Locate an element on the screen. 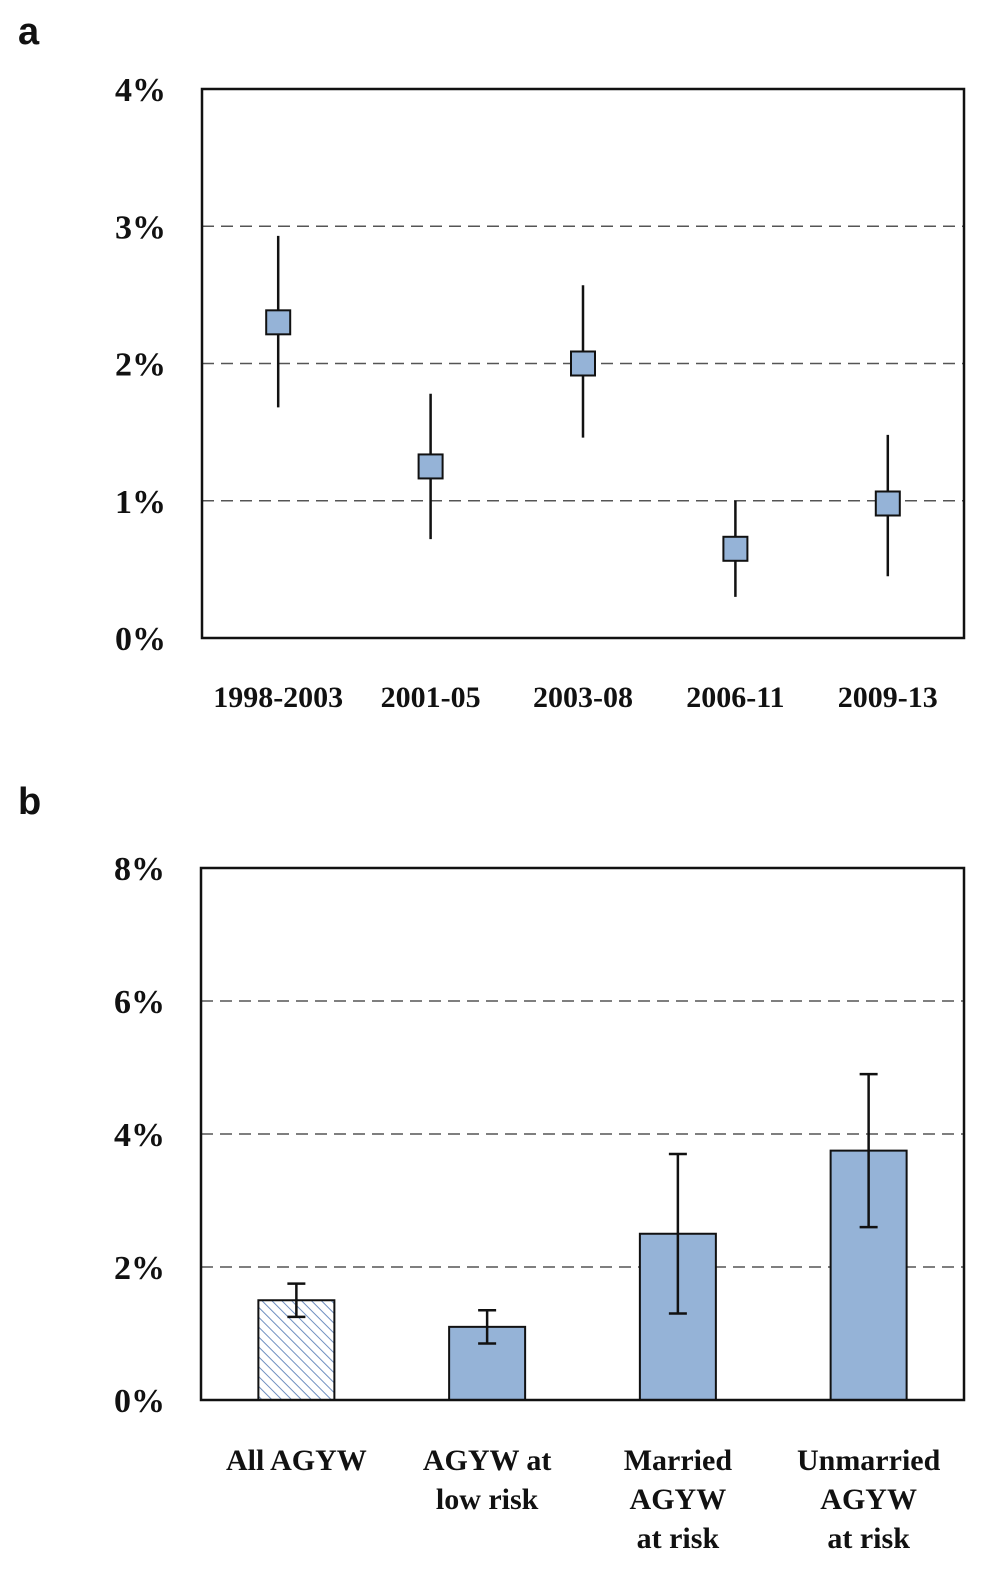 This screenshot has width=1000, height=1589. x-category-label-line: All AGYW is located at coordinates (296, 1460).